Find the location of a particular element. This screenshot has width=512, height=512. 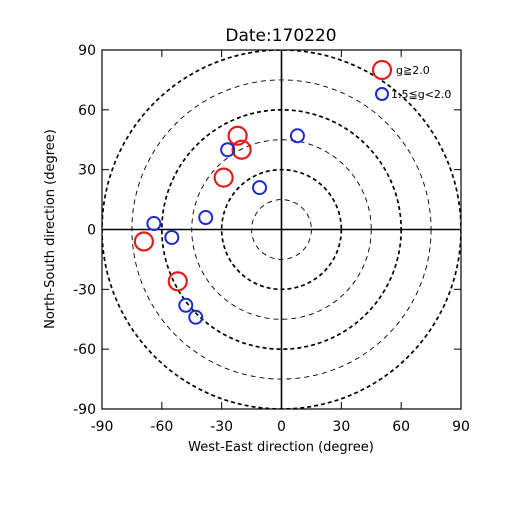

y-tick-label: -30 is located at coordinates (84, 290).